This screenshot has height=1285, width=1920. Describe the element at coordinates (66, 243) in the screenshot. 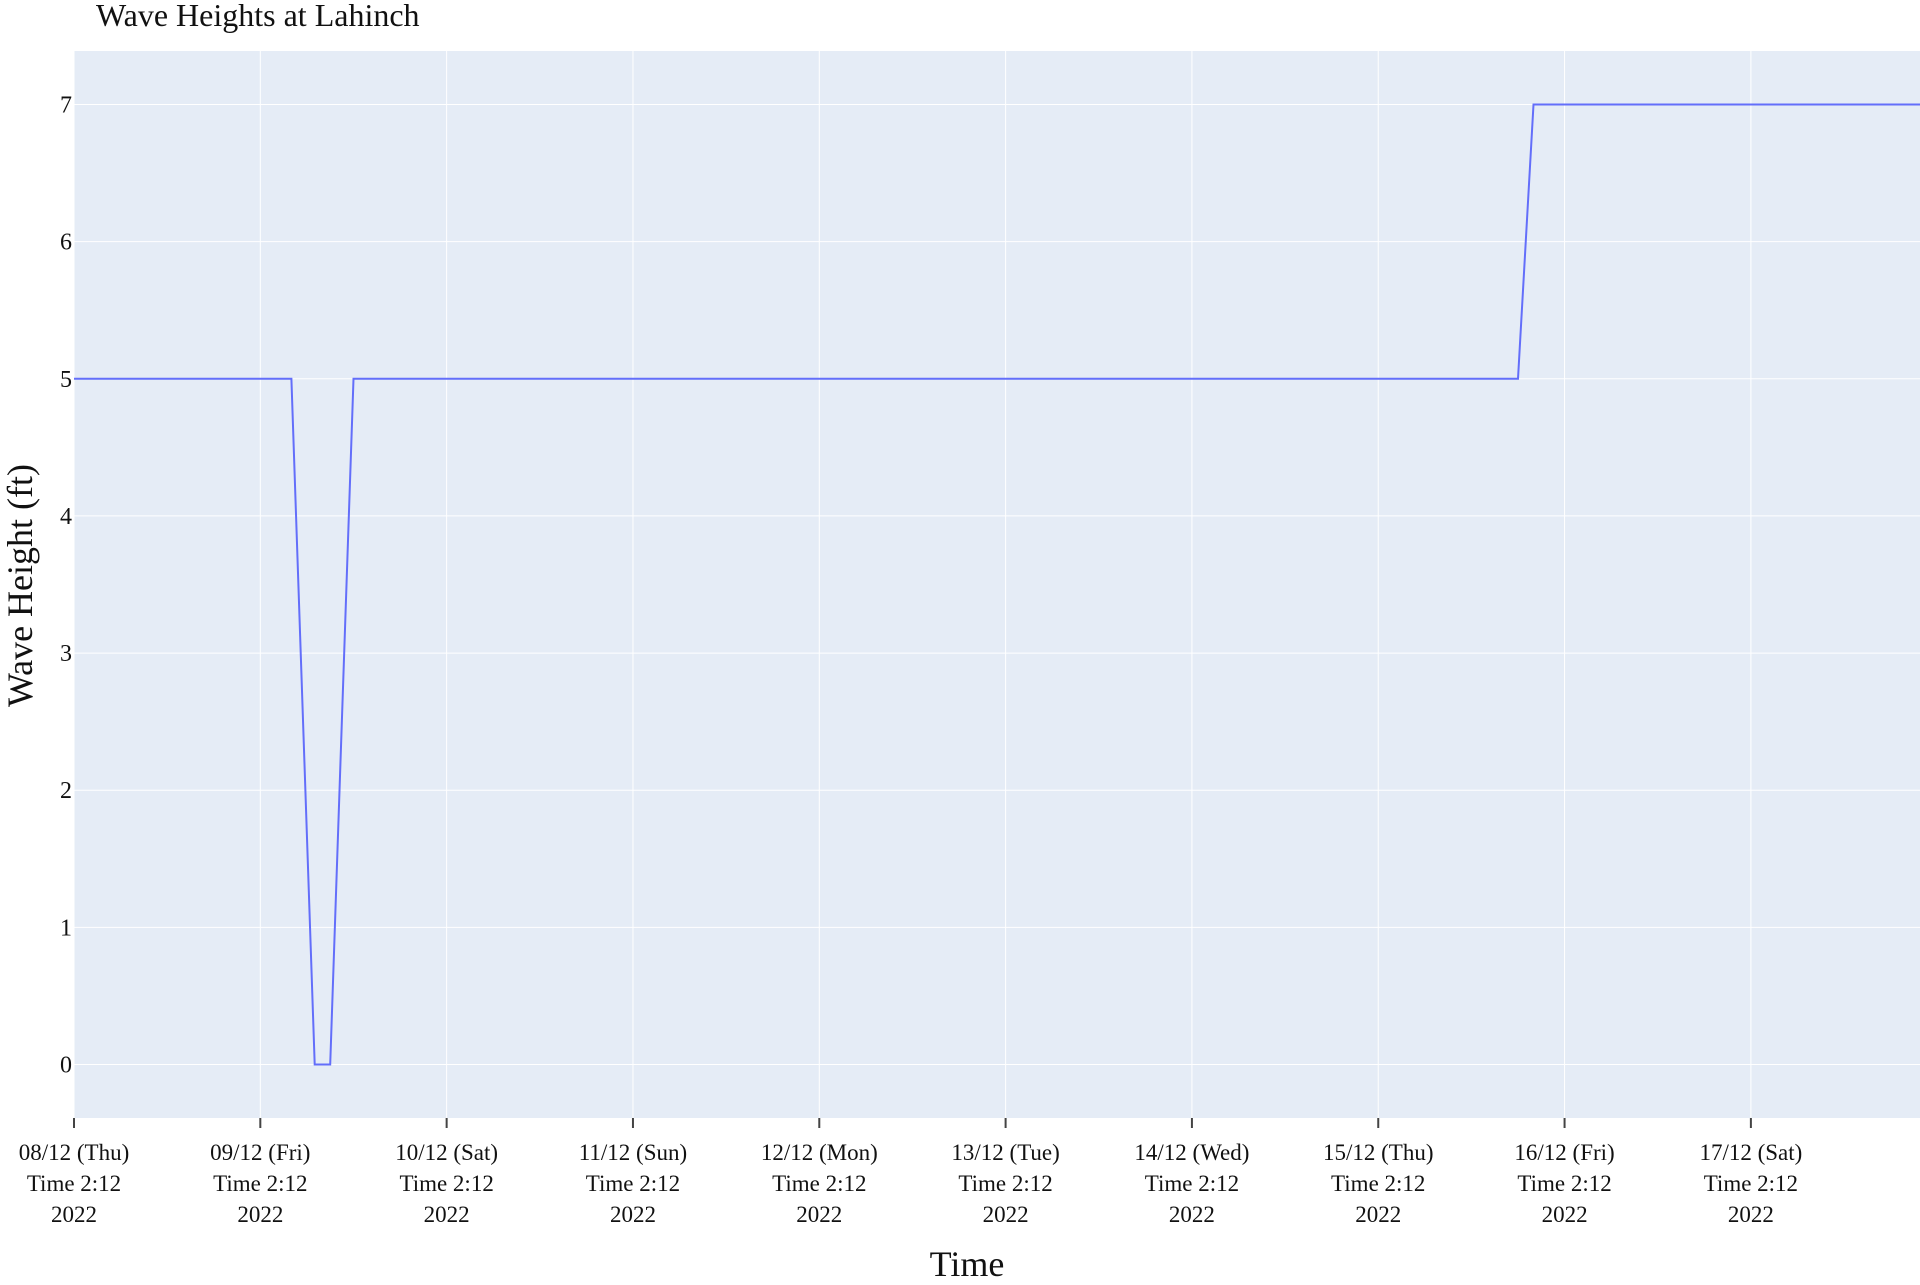

I see `y-tick-label: 6` at that location.